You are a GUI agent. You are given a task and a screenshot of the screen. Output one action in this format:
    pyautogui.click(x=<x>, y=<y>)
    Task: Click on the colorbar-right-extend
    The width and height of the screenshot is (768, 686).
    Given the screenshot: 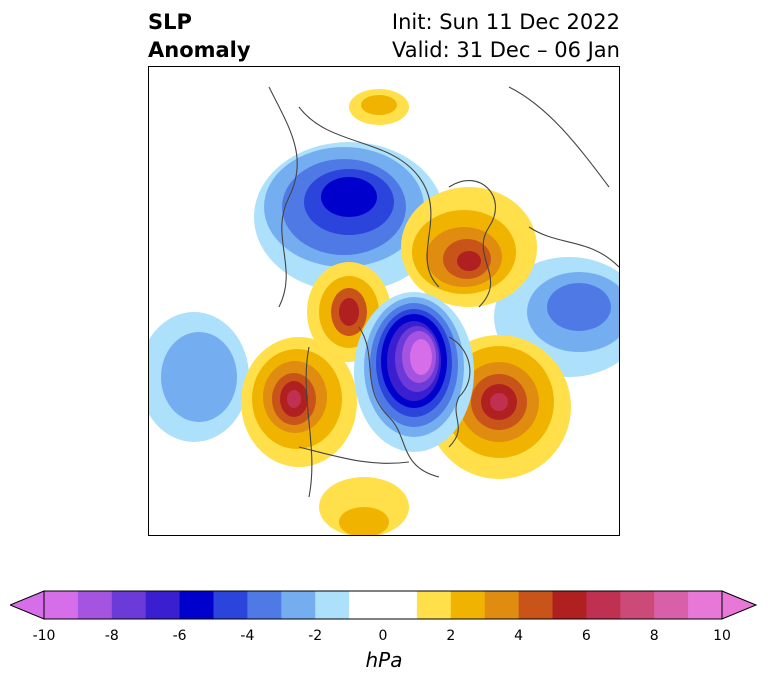 What is the action you would take?
    pyautogui.click(x=739, y=605)
    